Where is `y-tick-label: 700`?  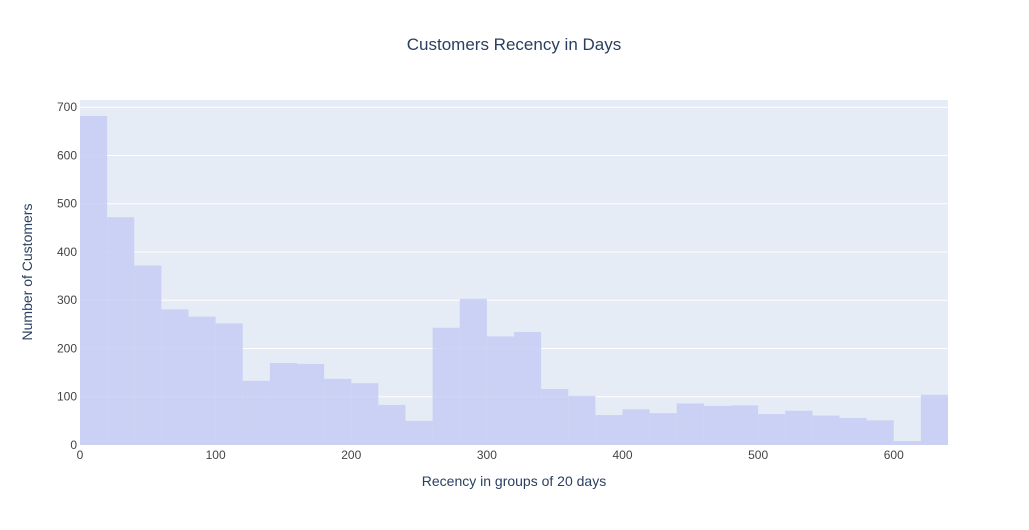 y-tick-label: 700 is located at coordinates (67, 107).